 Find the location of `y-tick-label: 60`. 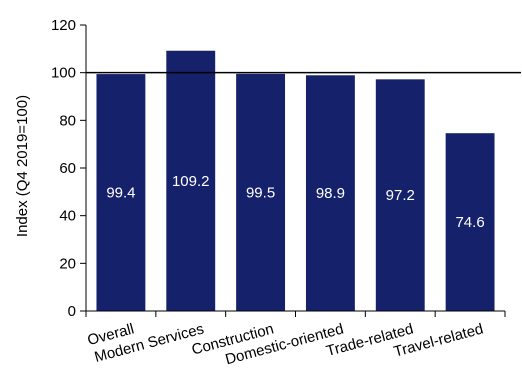

y-tick-label: 60 is located at coordinates (67, 168).